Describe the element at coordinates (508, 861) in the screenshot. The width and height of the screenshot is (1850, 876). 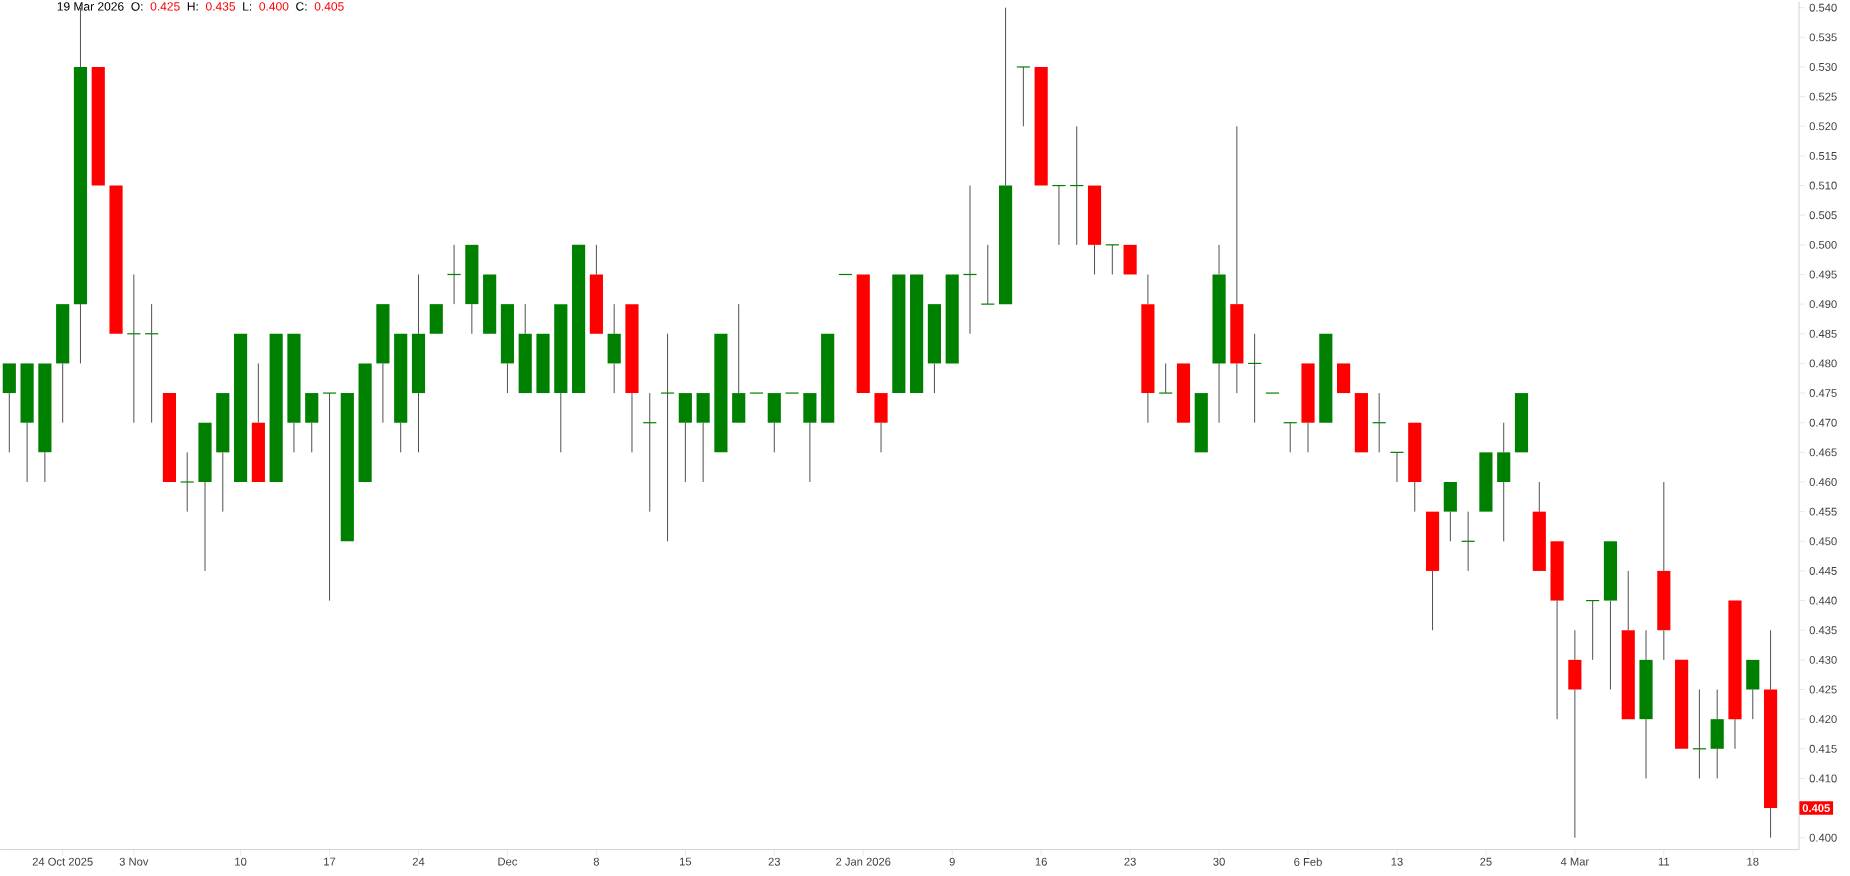
I see `x-tick-label: Dec` at that location.